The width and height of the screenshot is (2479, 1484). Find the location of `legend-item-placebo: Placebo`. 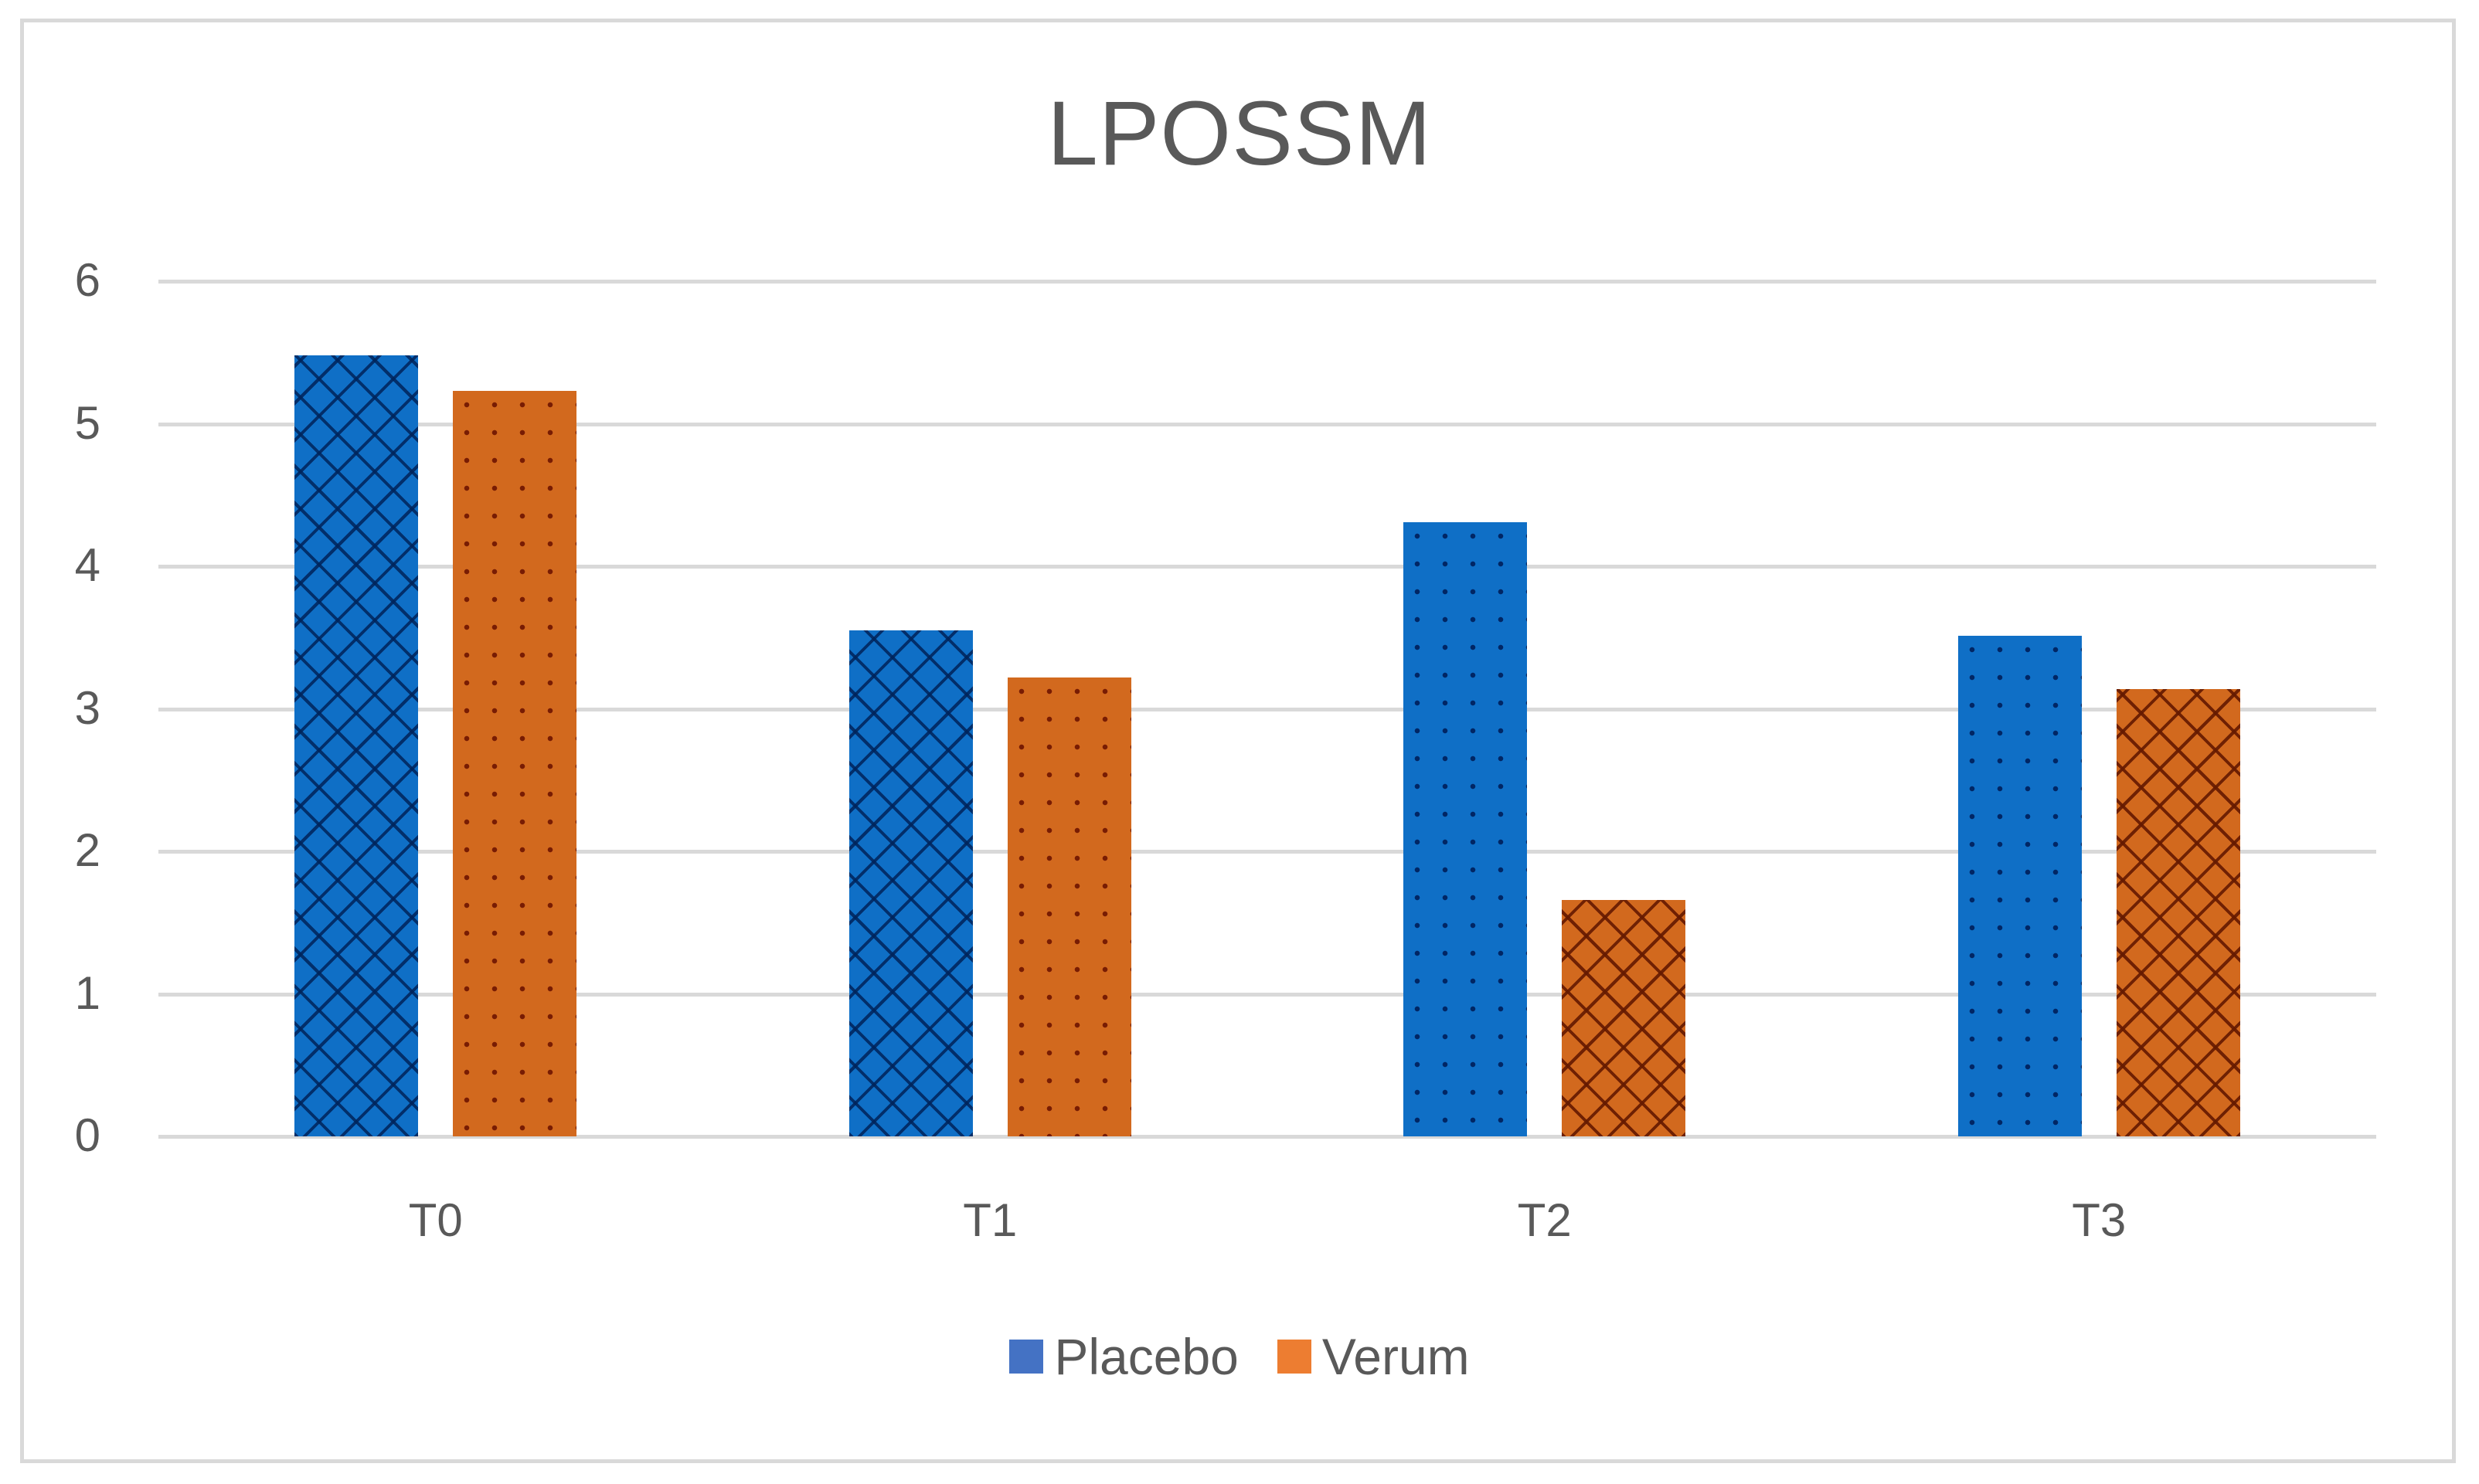

legend-item-placebo: Placebo is located at coordinates (1124, 1356).